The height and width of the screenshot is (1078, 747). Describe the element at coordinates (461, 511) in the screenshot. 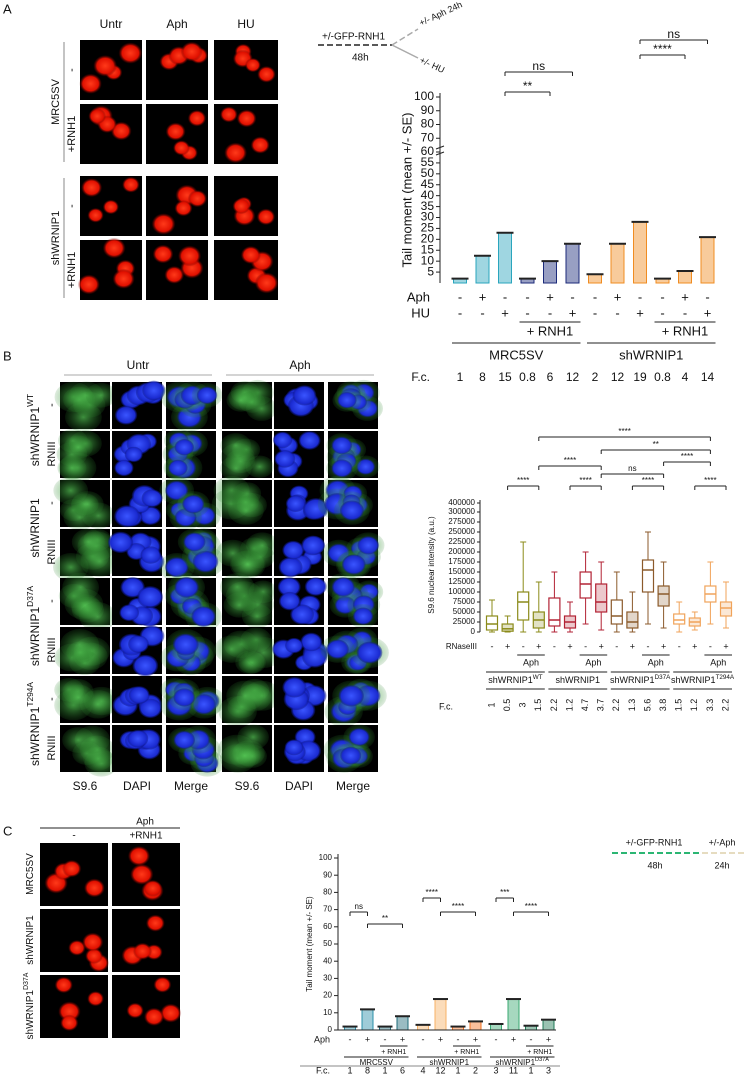

I see `y-tick-label: 300000` at that location.